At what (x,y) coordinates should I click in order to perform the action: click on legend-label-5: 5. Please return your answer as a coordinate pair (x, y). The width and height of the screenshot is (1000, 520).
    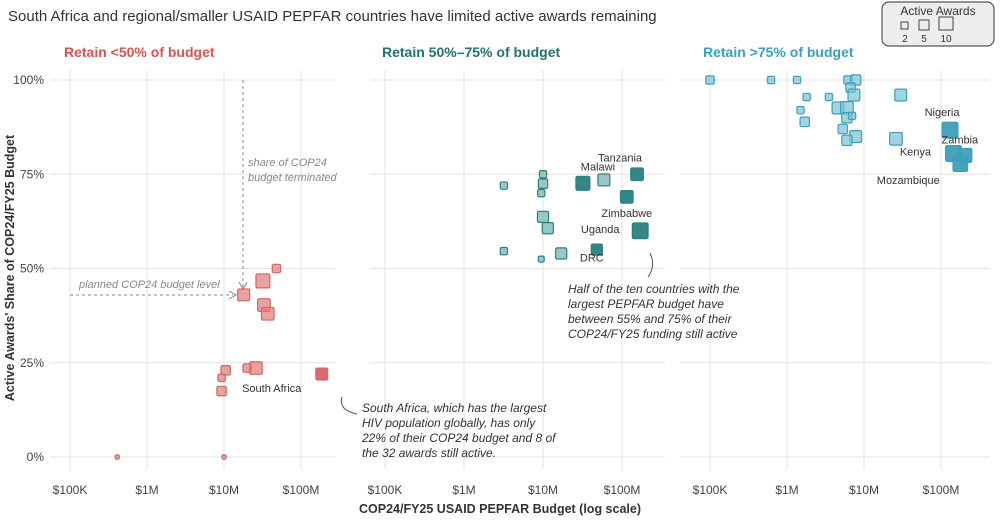
    Looking at the image, I should click on (924, 39).